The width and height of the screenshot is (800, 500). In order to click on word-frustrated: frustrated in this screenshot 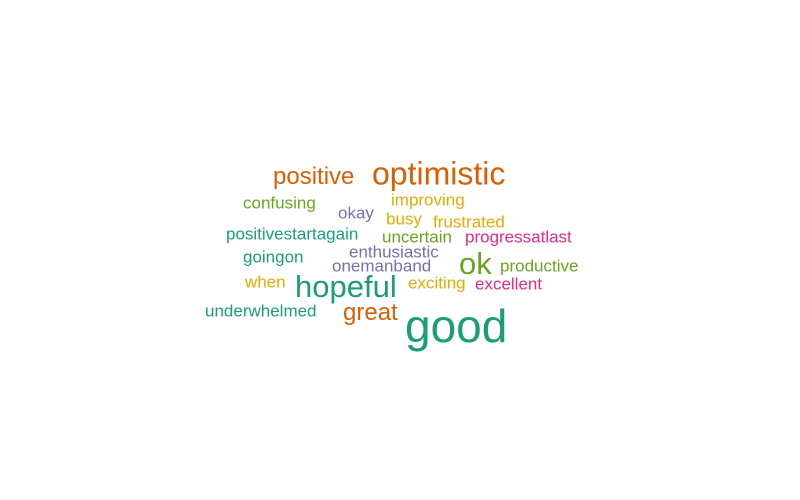, I will do `click(469, 222)`.